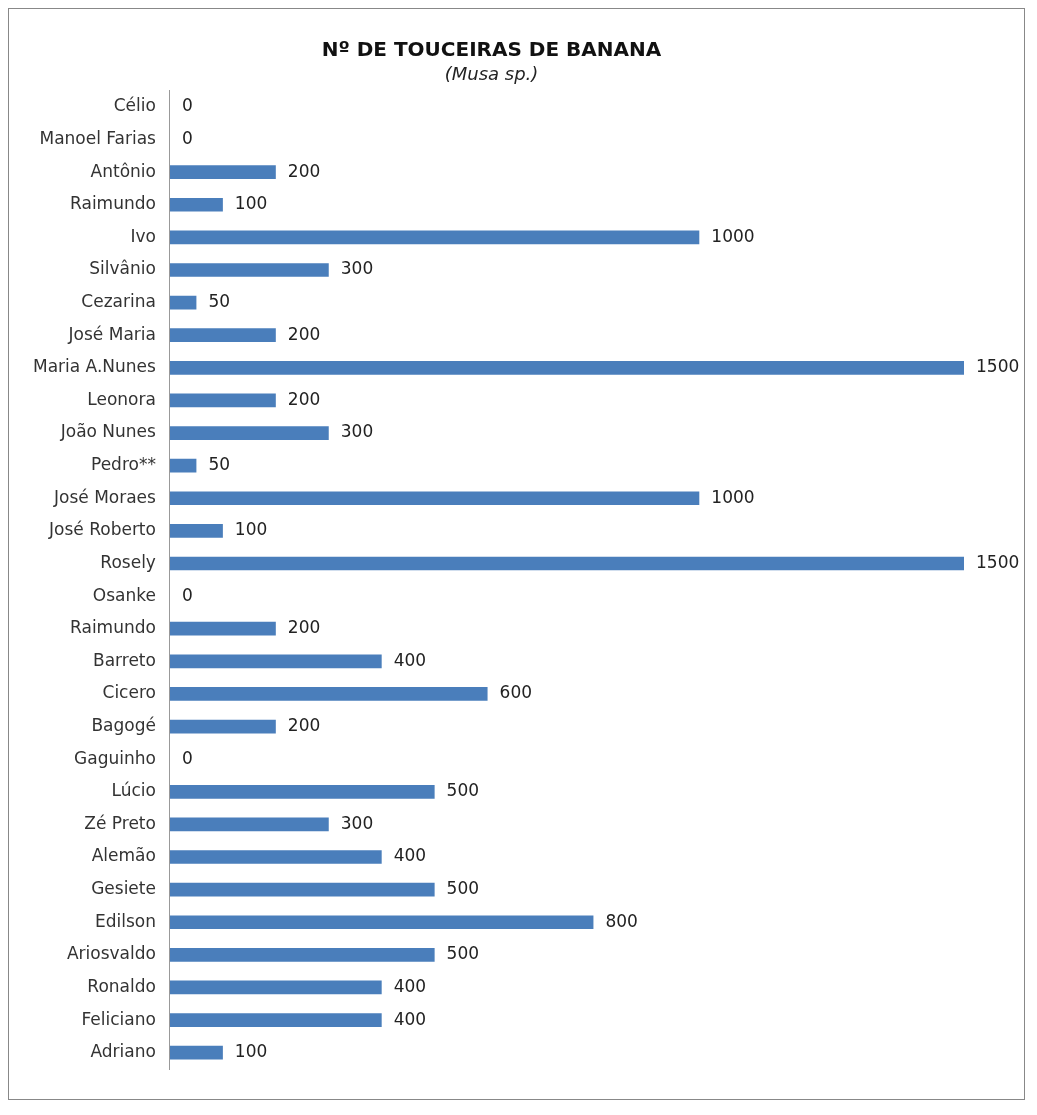  What do you see at coordinates (102, 529) in the screenshot?
I see `y-tick-label: José Roberto` at bounding box center [102, 529].